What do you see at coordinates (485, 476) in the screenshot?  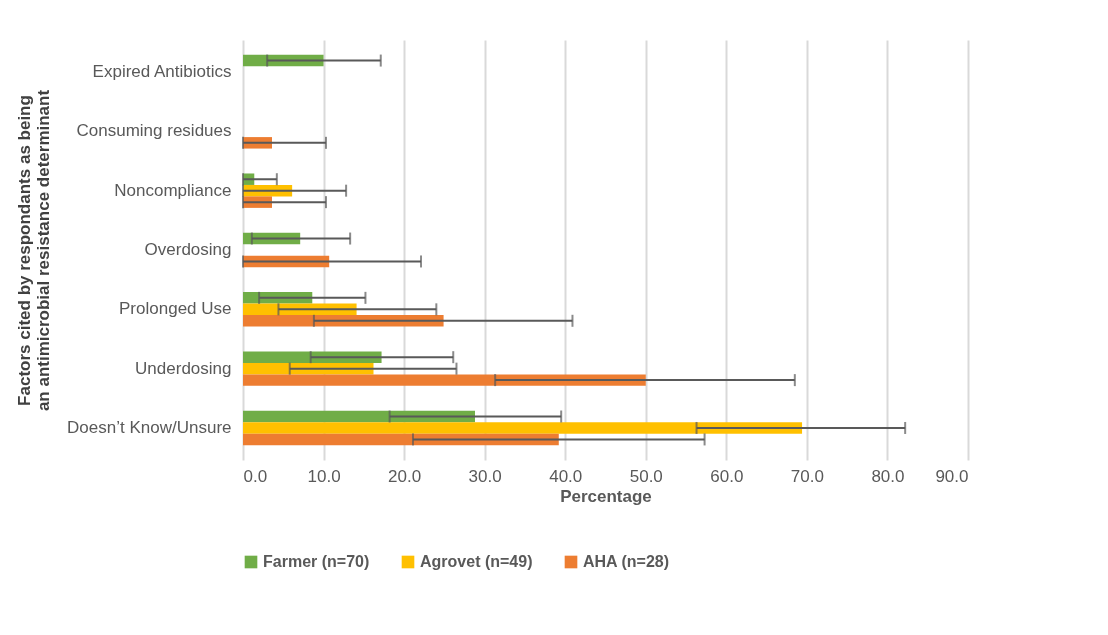 I see `x-tick-label: 30.0` at bounding box center [485, 476].